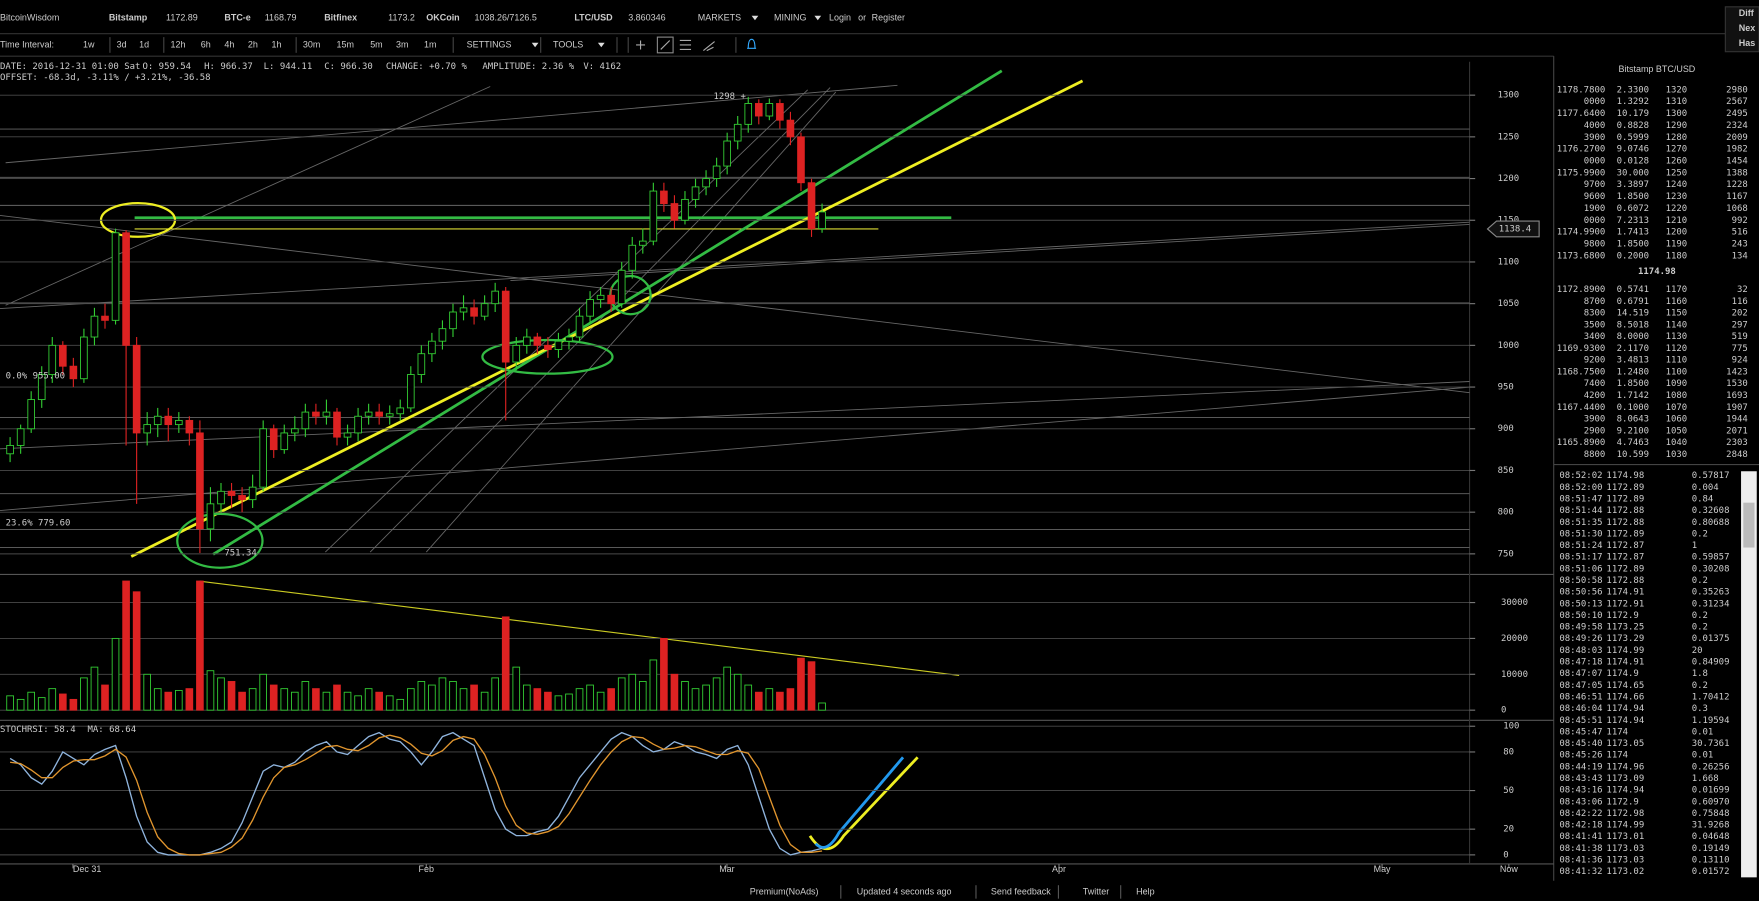  What do you see at coordinates (1737, 150) in the screenshot?
I see `book-cell: 1982` at bounding box center [1737, 150].